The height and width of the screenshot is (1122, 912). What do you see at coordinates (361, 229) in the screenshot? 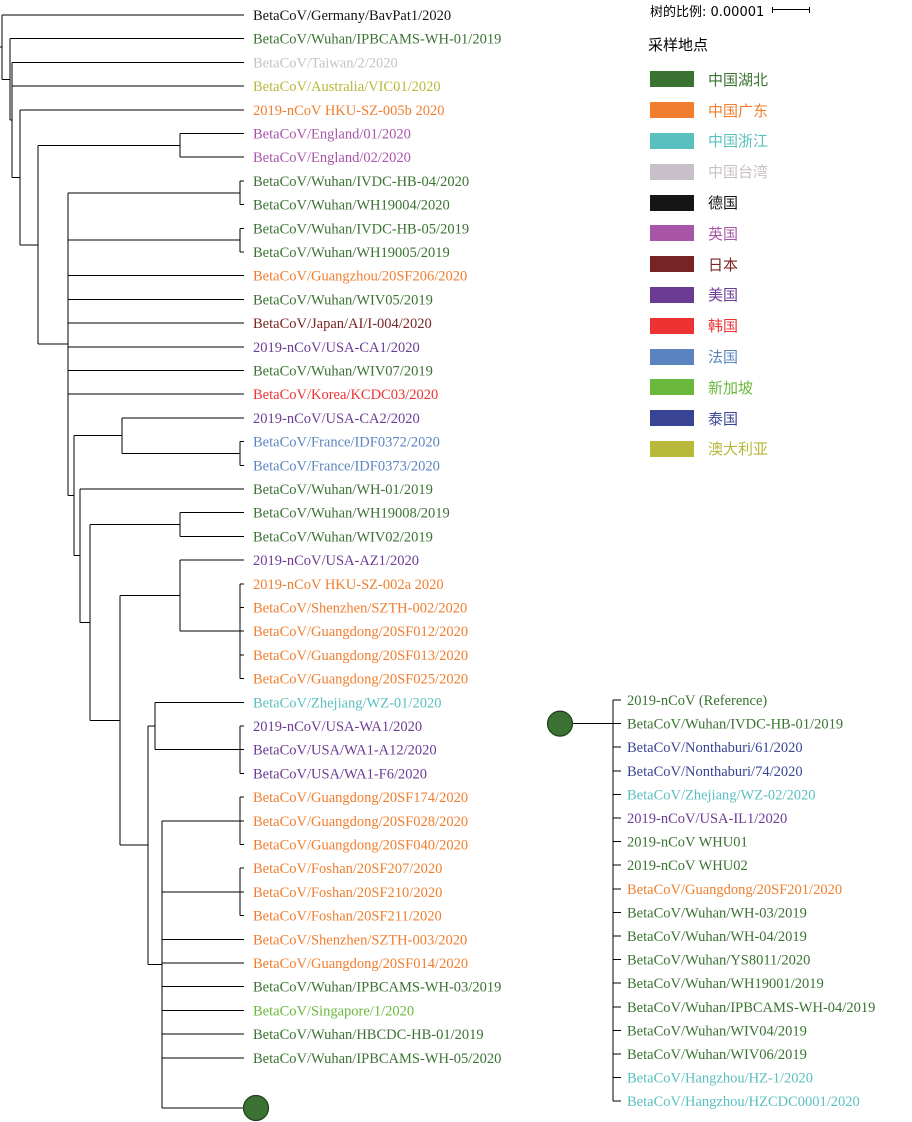
I see `leaf-label: BetaCoV/Wuhan/IVDC-HB-05/2019` at bounding box center [361, 229].